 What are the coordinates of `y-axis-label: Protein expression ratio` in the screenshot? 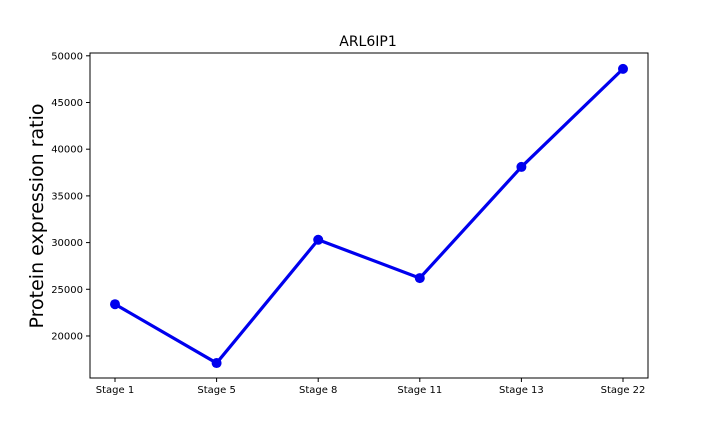 It's located at (37, 216).